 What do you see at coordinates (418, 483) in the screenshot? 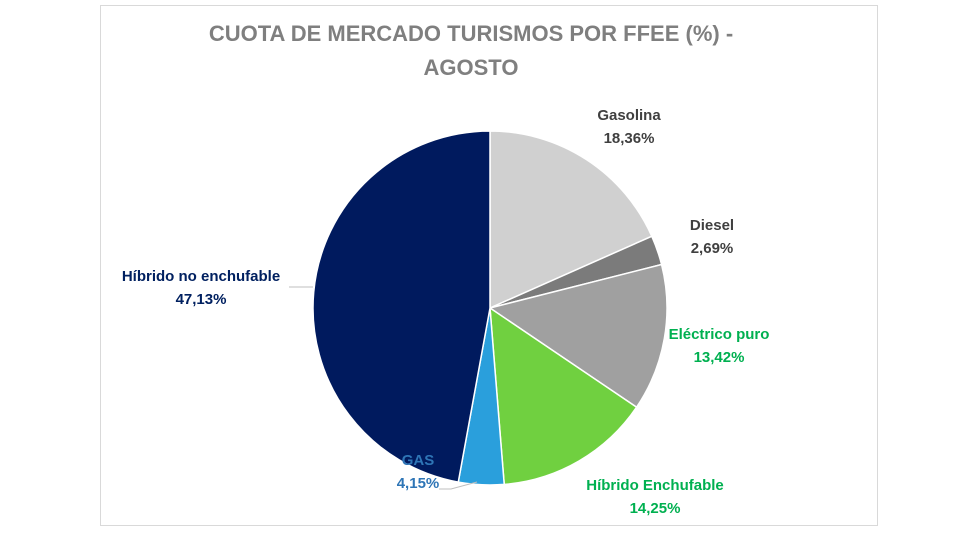
I see `slice-value-gas: 4,15%` at bounding box center [418, 483].